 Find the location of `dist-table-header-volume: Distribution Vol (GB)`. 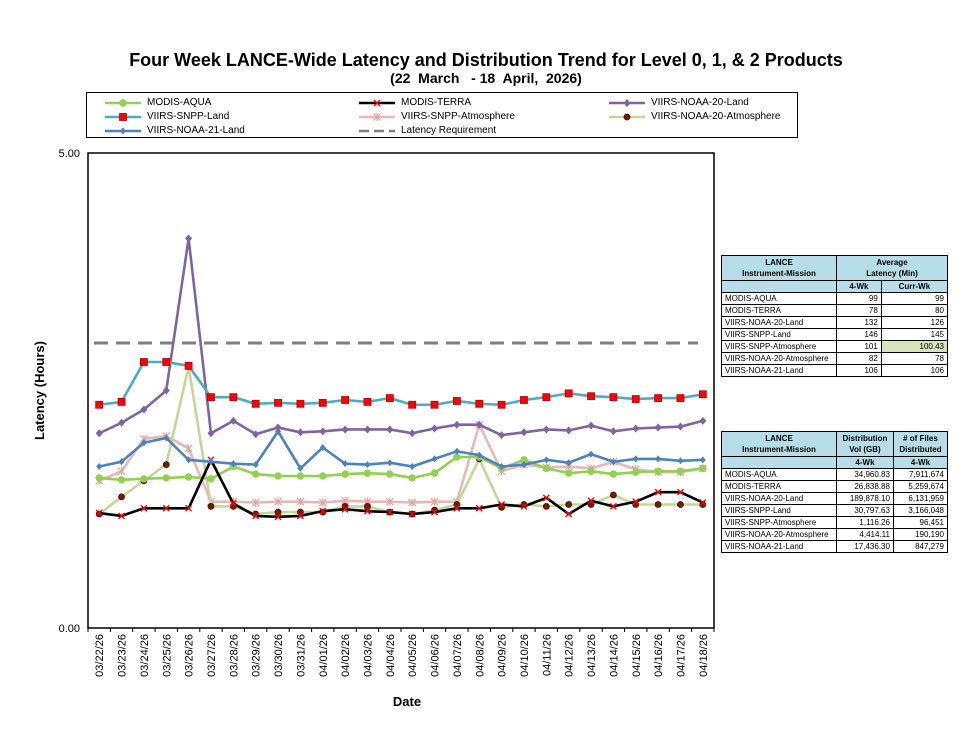

dist-table-header-volume: Distribution Vol (GB) is located at coordinates (865, 444).